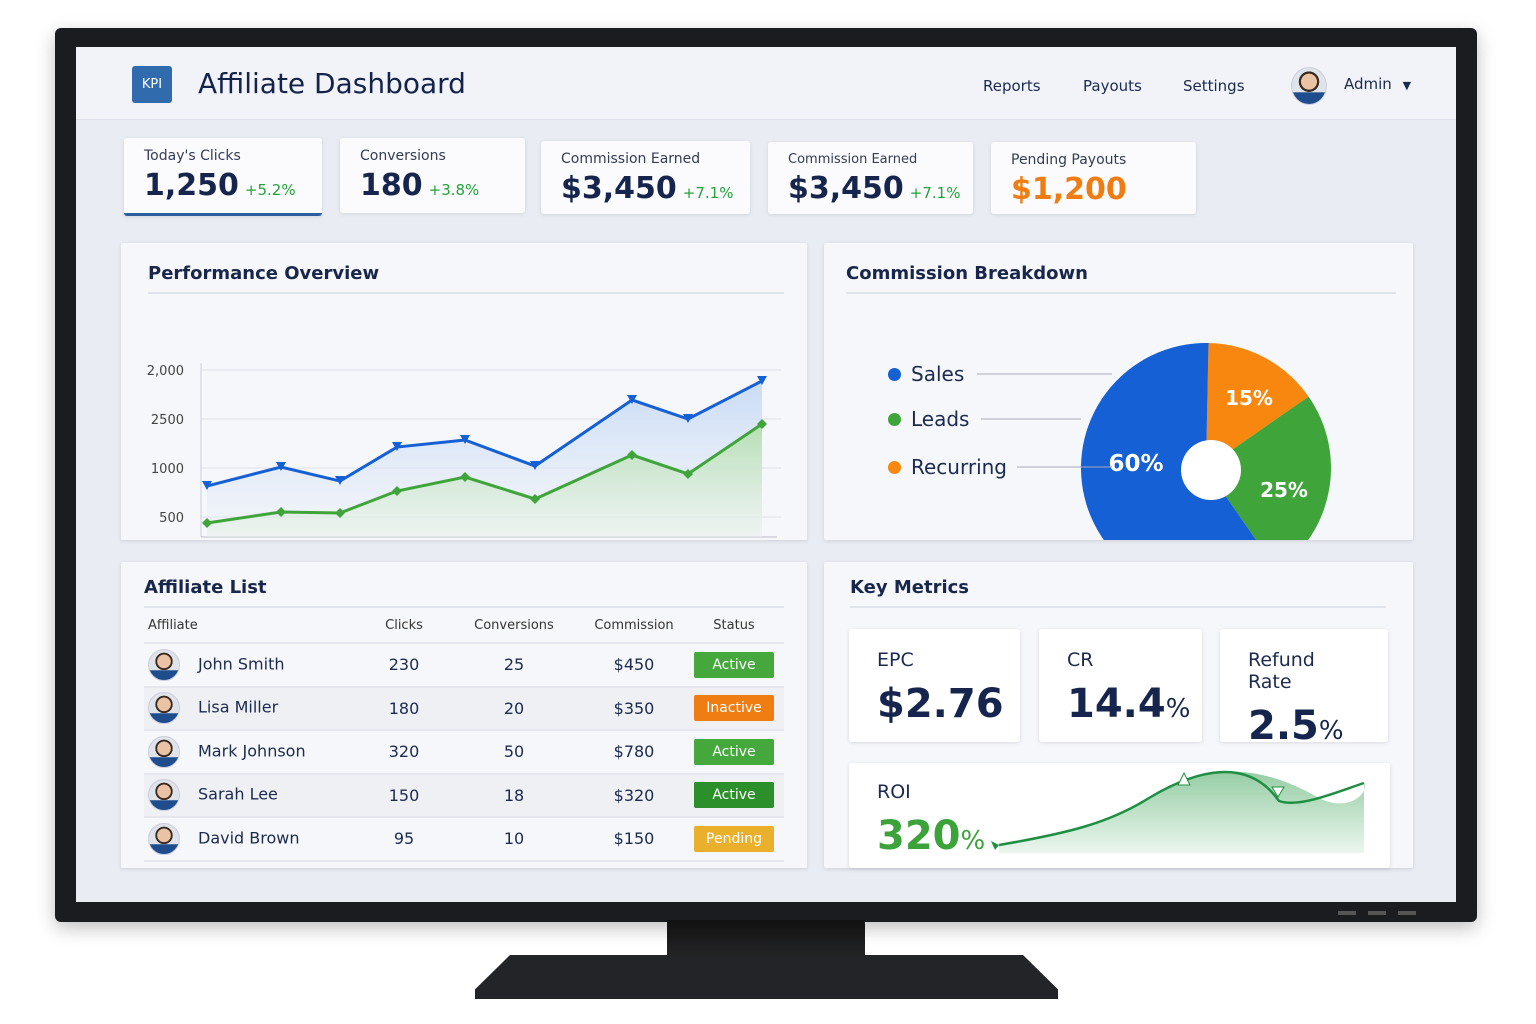 The image size is (1536, 1024). Describe the element at coordinates (940, 704) in the screenshot. I see `metric-value: $2.76` at that location.